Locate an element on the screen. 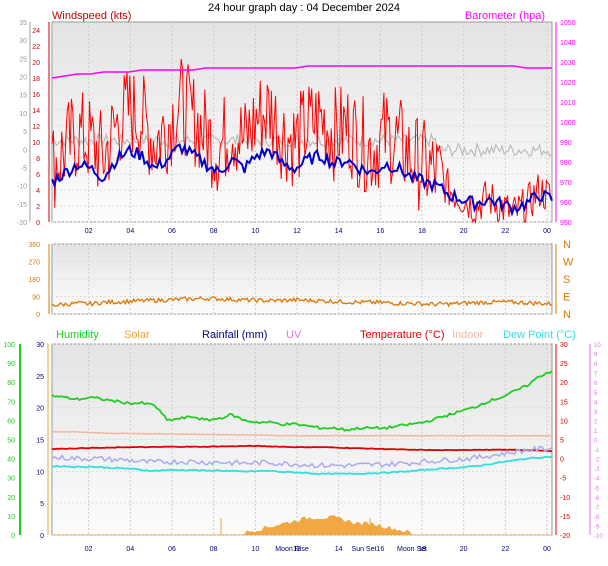 The image size is (608, 566). uv-tick-label: -8 is located at coordinates (597, 518).